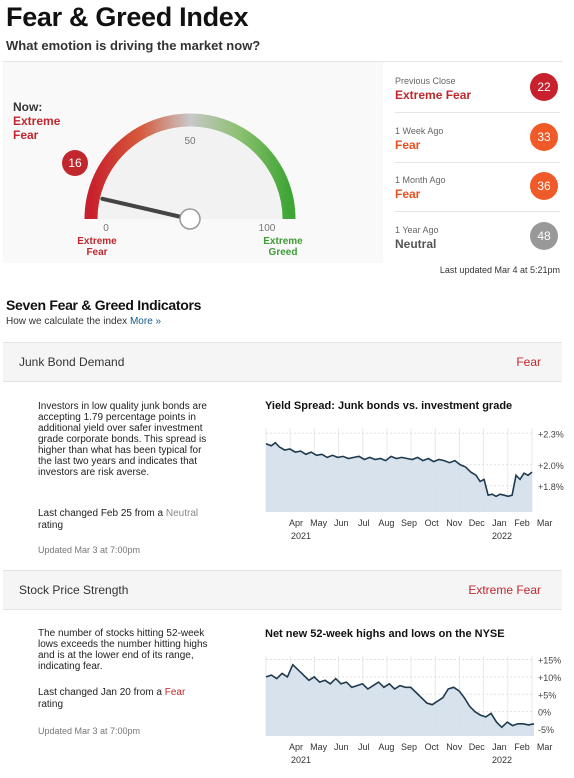 The width and height of the screenshot is (574, 778). Describe the element at coordinates (106, 228) in the screenshot. I see `gauge-tick-0: 0` at that location.